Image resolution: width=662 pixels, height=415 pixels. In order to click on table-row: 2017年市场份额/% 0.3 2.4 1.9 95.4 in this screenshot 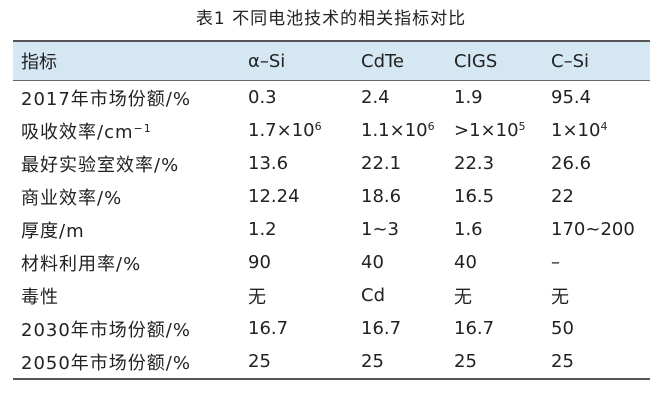, I will do `click(331, 98)`.